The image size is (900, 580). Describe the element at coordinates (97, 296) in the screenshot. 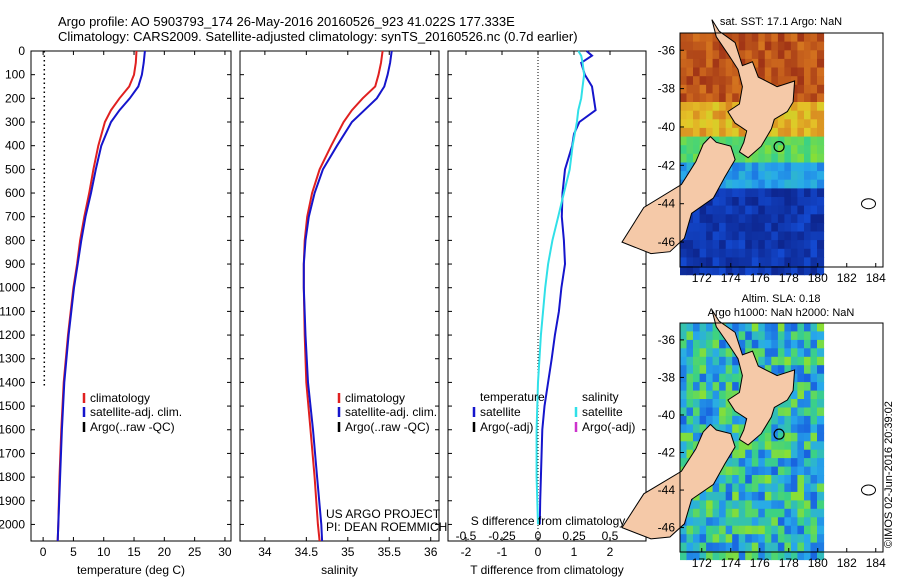

I see `temperature-series-climatology` at that location.